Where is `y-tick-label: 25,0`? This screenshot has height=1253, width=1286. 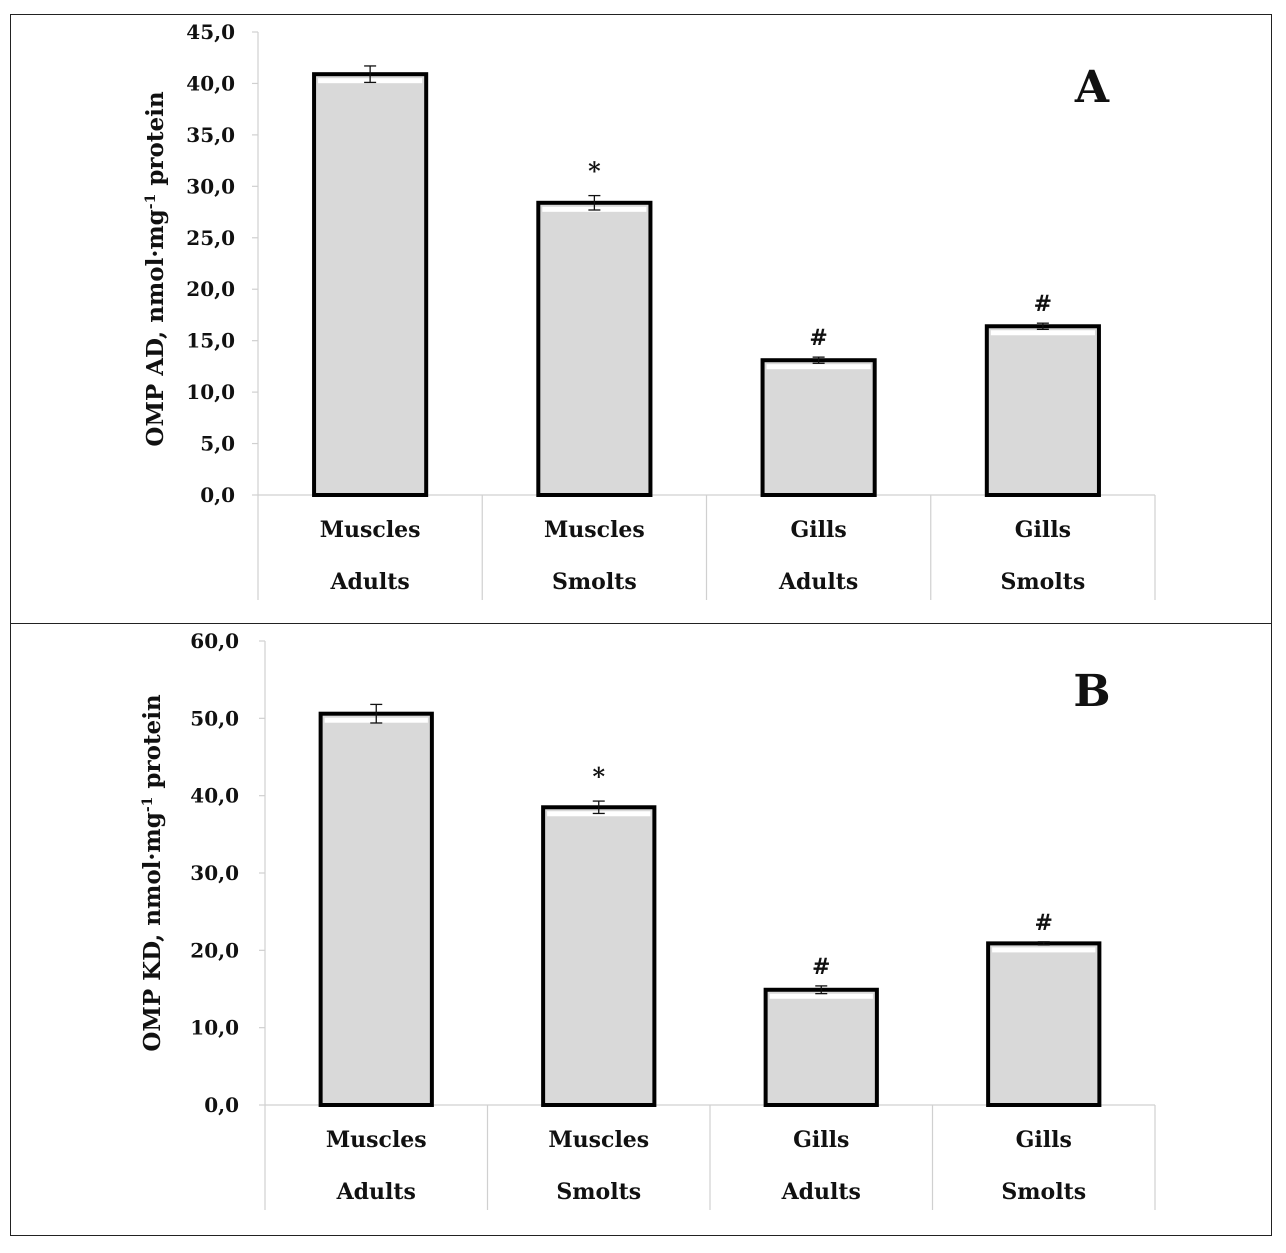
y-tick-label: 25,0 is located at coordinates (210, 238).